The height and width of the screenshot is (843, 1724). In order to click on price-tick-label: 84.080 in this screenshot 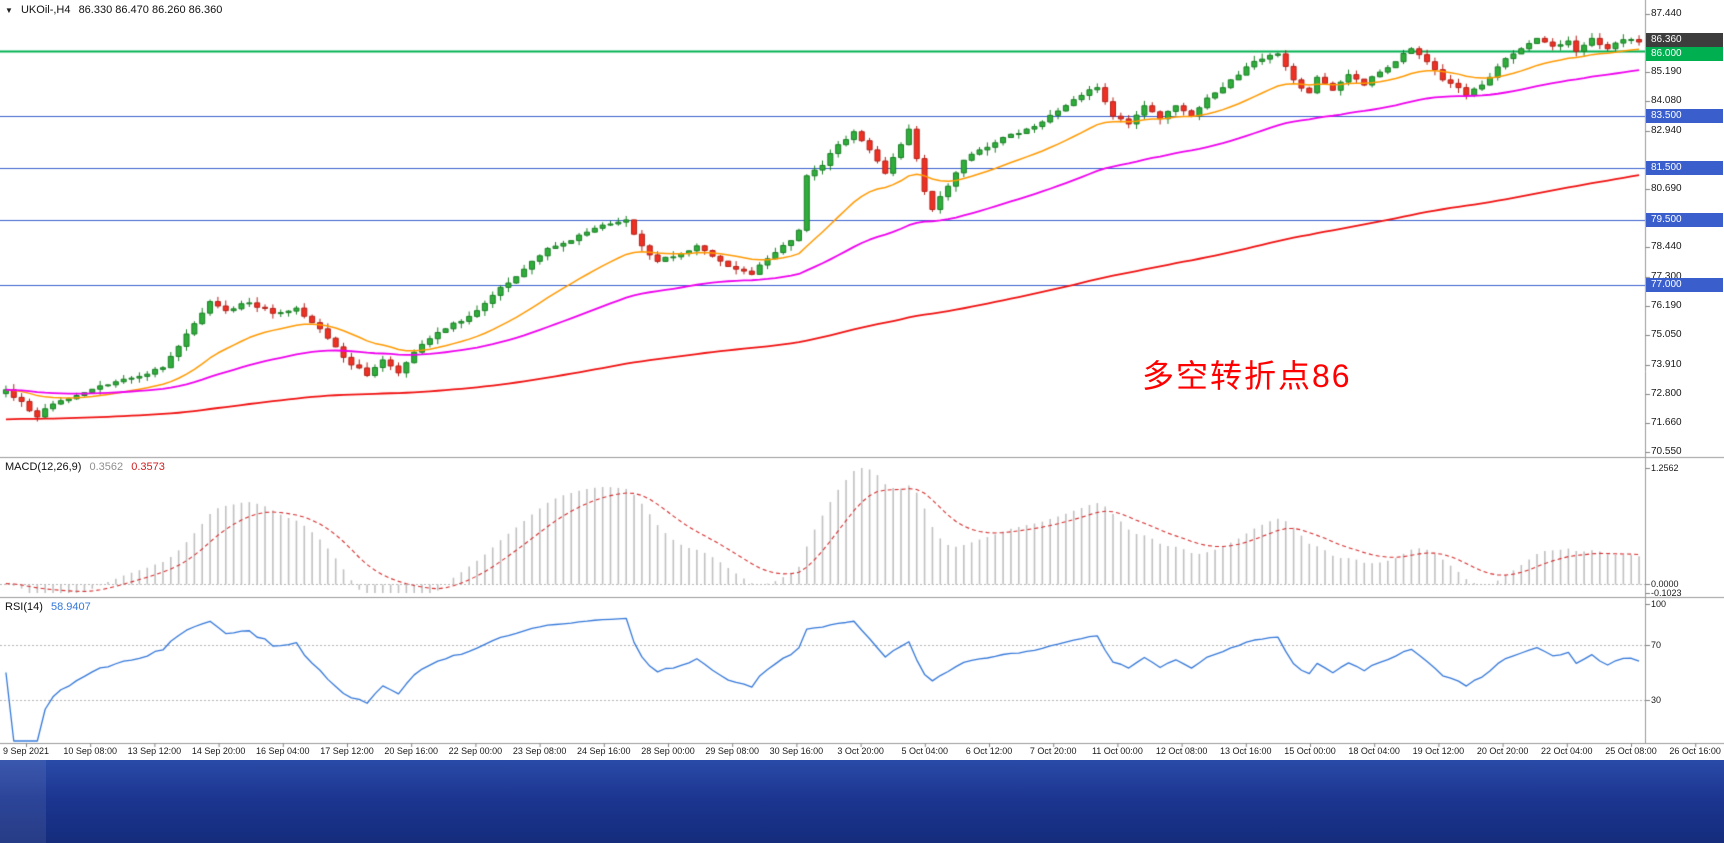, I will do `click(1666, 101)`.